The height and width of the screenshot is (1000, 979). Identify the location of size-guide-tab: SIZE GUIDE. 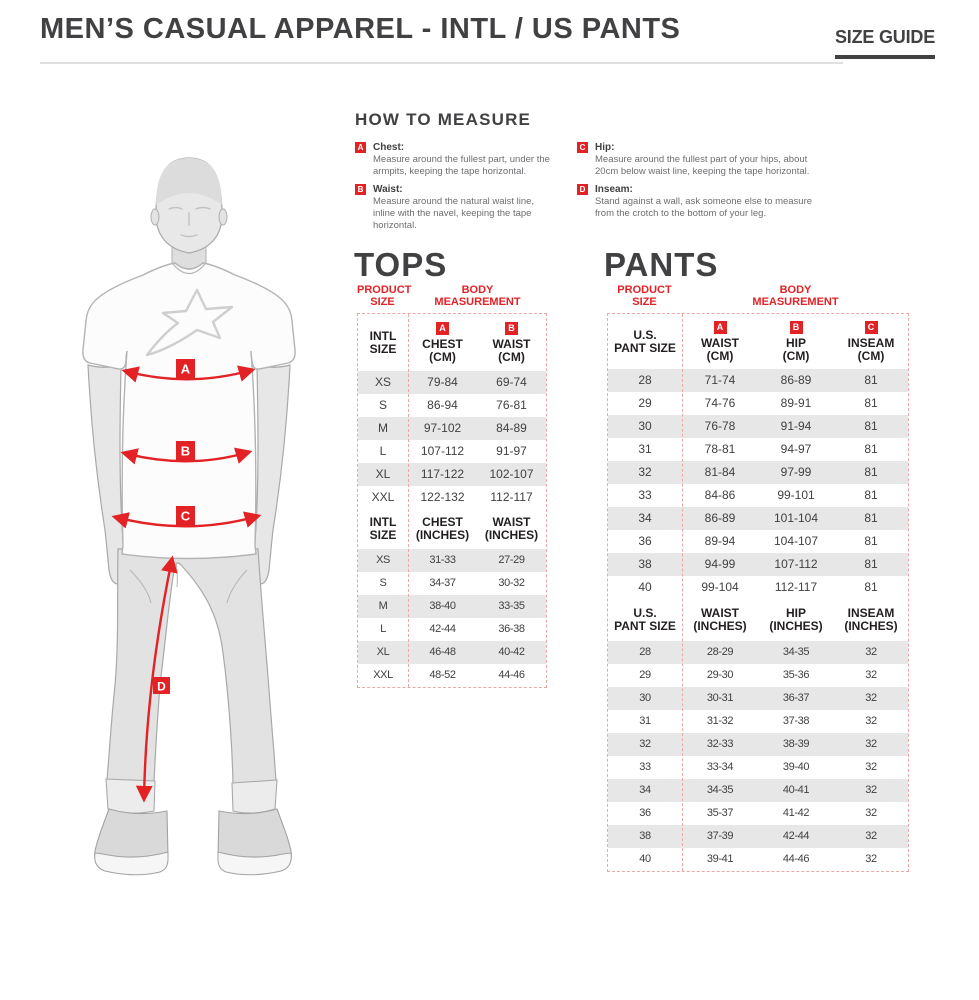
(884, 43).